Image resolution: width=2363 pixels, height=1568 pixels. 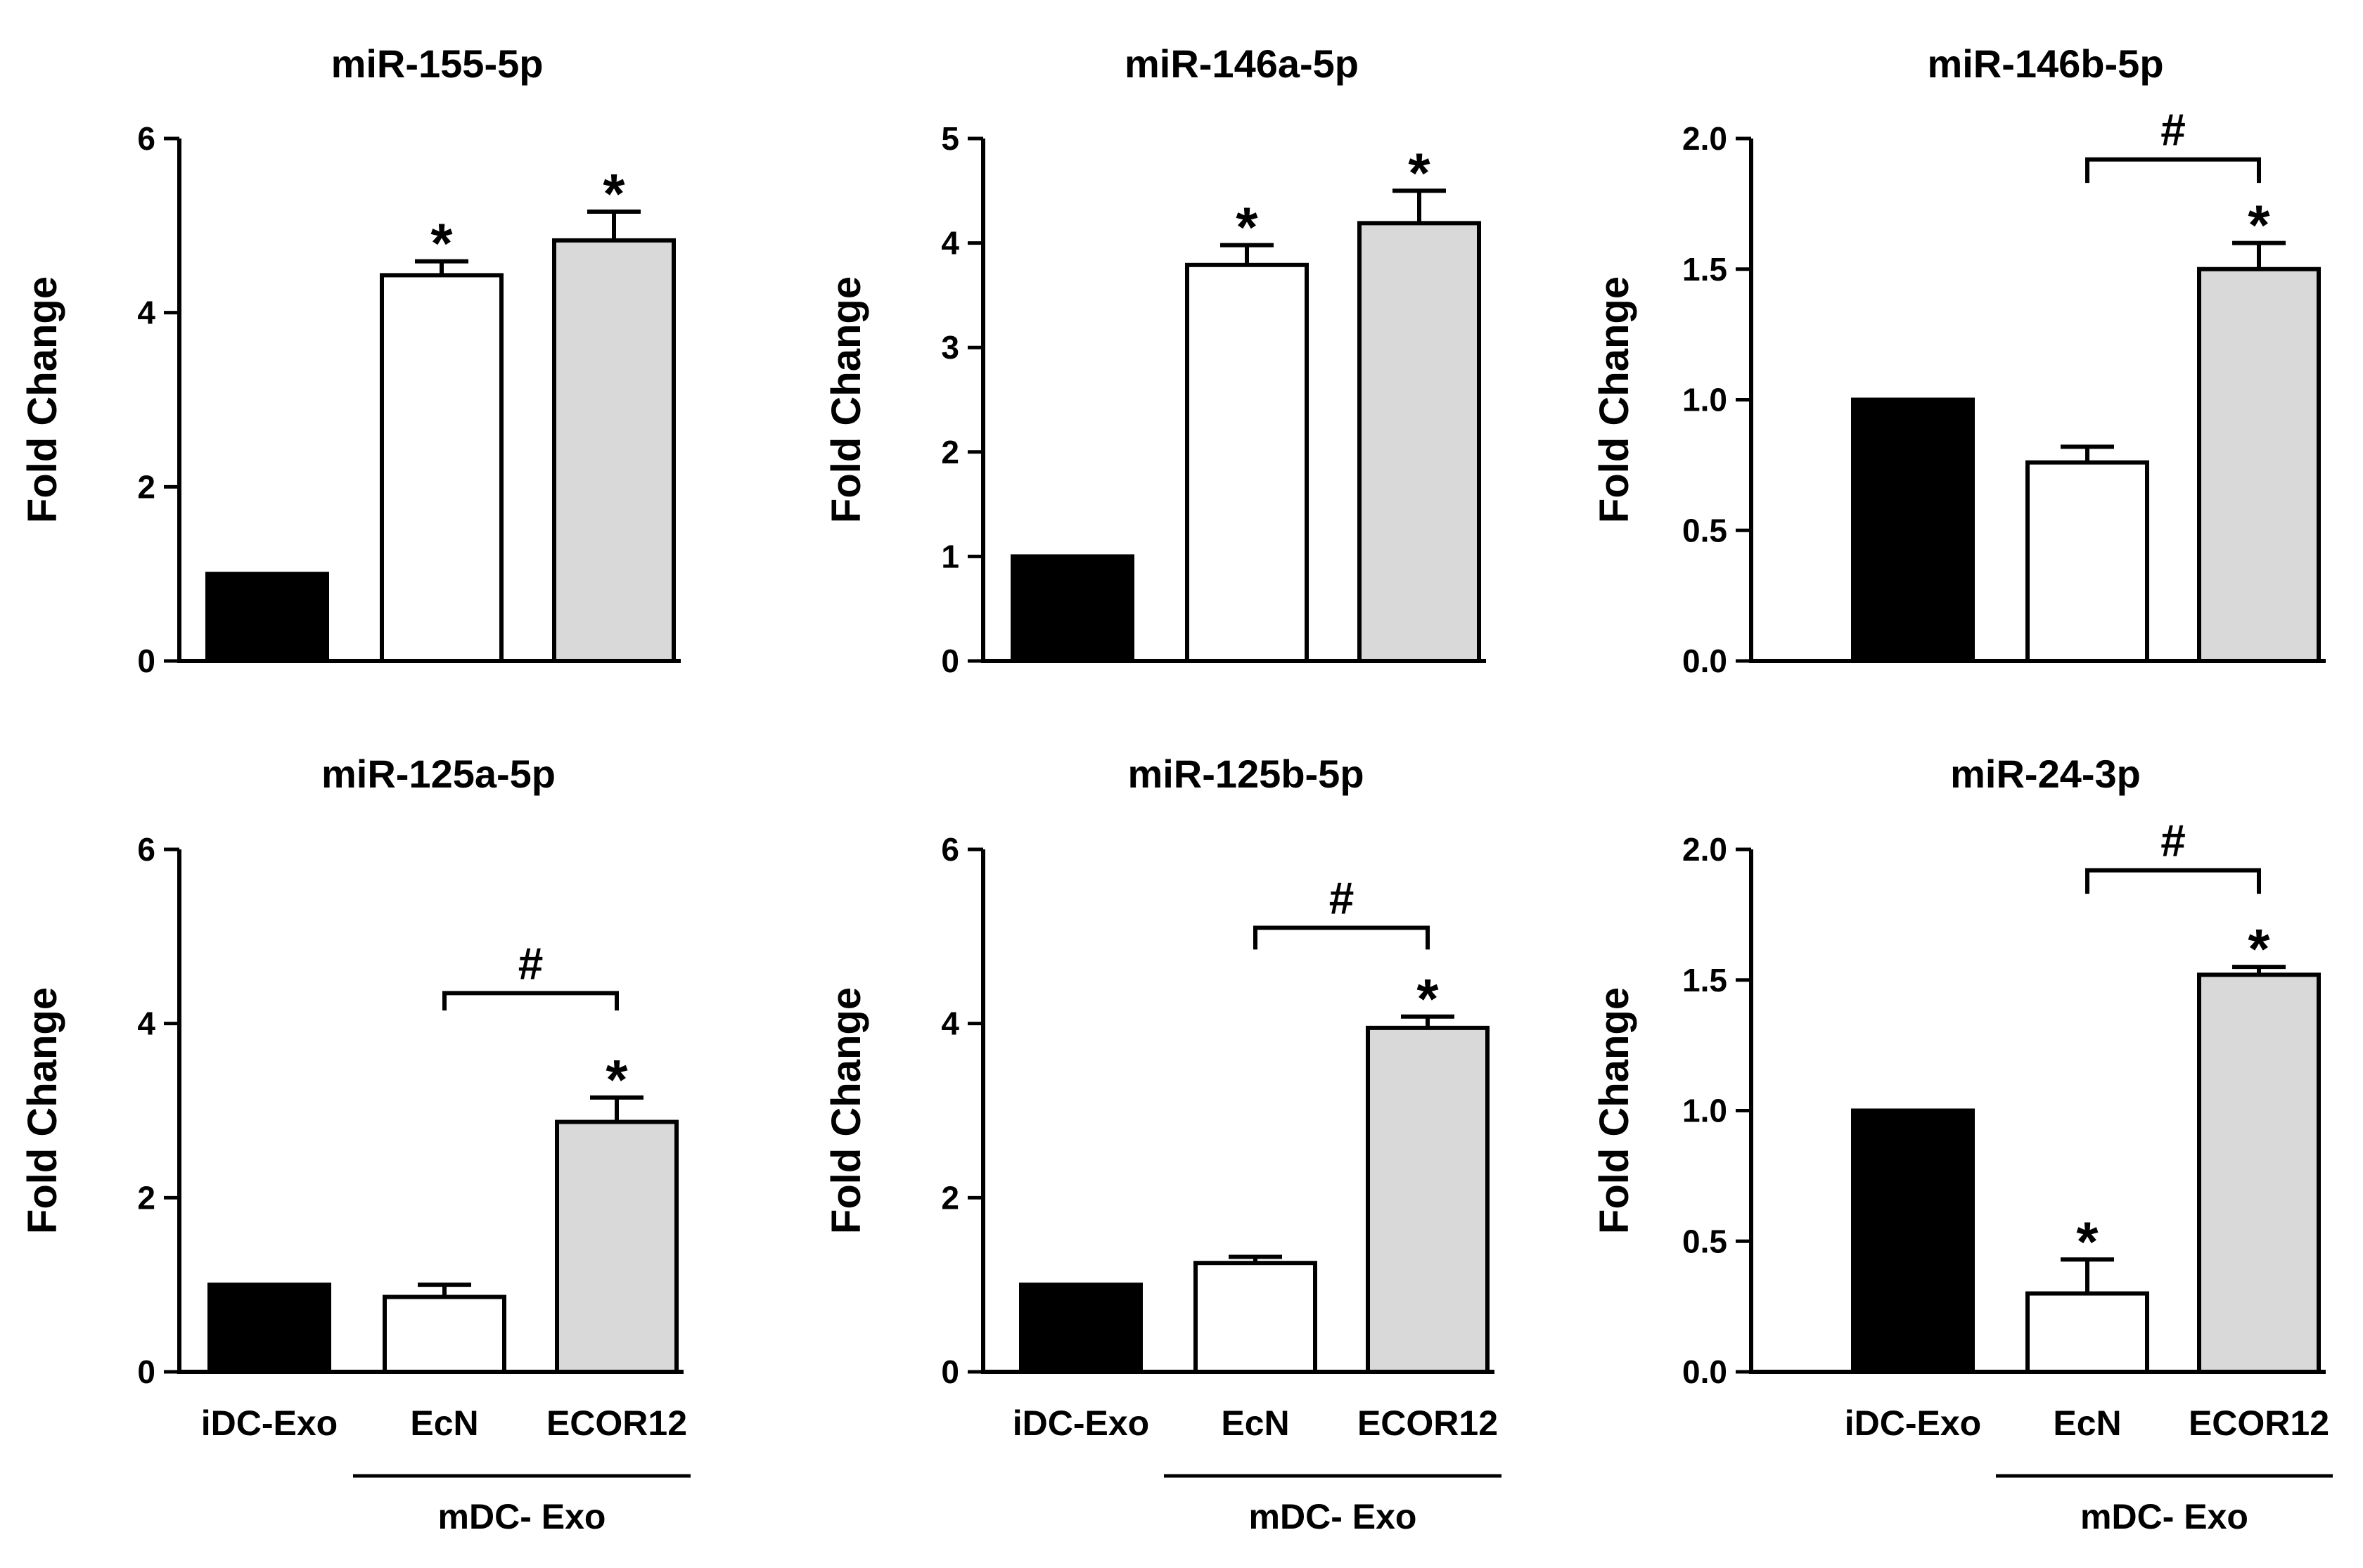 What do you see at coordinates (2045, 63) in the screenshot?
I see `chart-title: miR-146b-5p` at bounding box center [2045, 63].